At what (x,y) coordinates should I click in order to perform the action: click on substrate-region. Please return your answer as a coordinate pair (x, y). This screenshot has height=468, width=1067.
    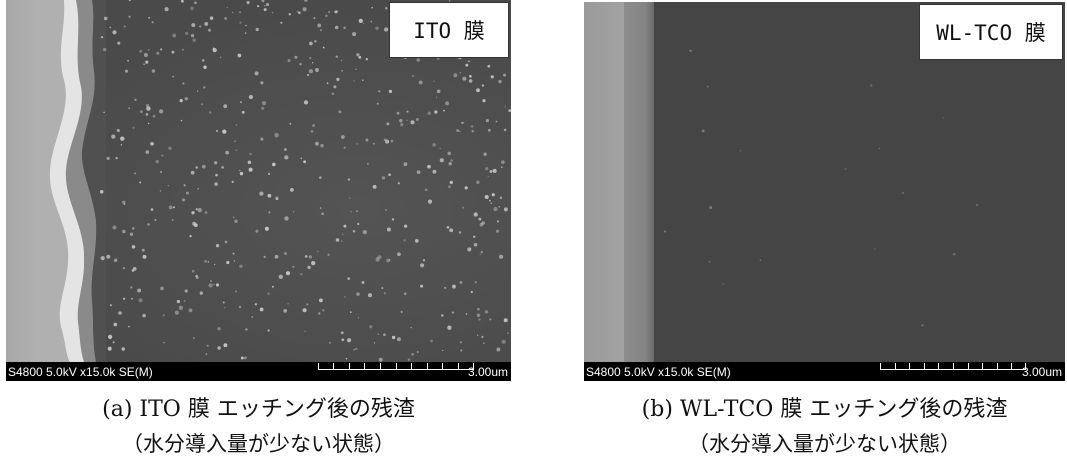
    Looking at the image, I should click on (605, 183).